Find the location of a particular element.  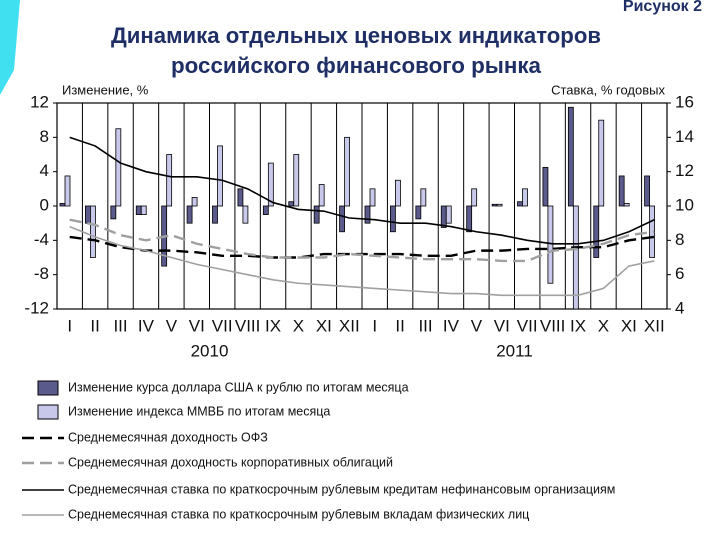

y-axis-label: Изменение, % is located at coordinates (105, 89).